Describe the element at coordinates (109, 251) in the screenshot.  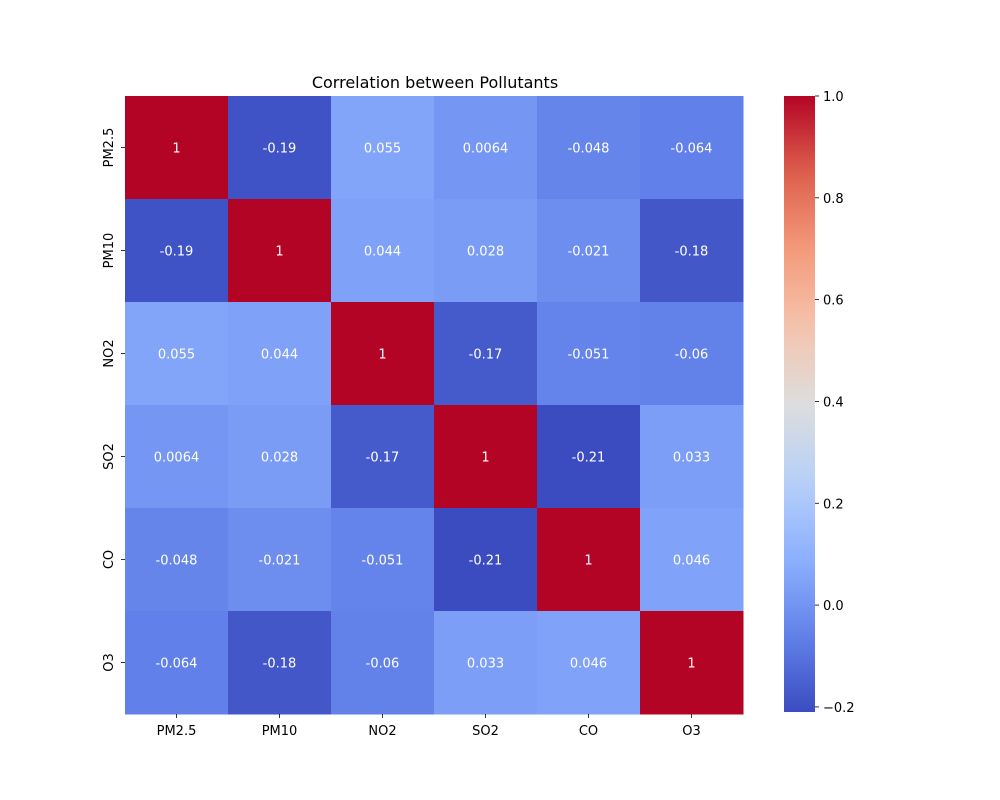
I see `y-tick-label: PM10` at that location.